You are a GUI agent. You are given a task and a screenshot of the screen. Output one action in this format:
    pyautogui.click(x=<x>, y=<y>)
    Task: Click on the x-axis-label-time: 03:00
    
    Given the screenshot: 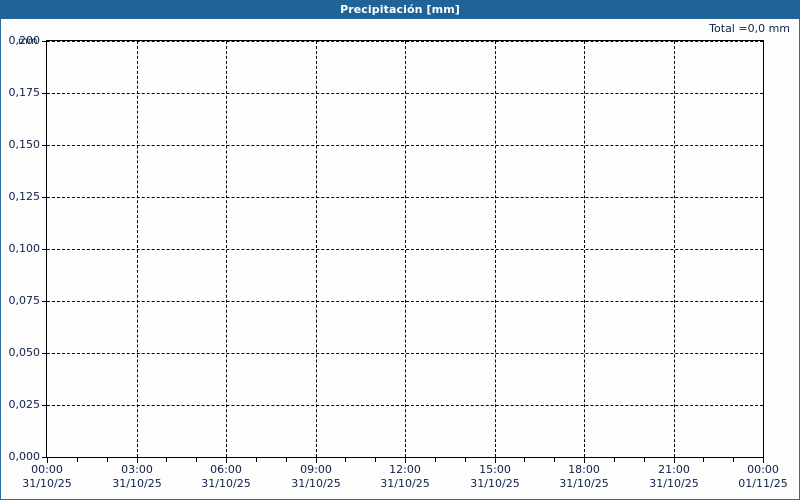 What is the action you would take?
    pyautogui.click(x=137, y=469)
    